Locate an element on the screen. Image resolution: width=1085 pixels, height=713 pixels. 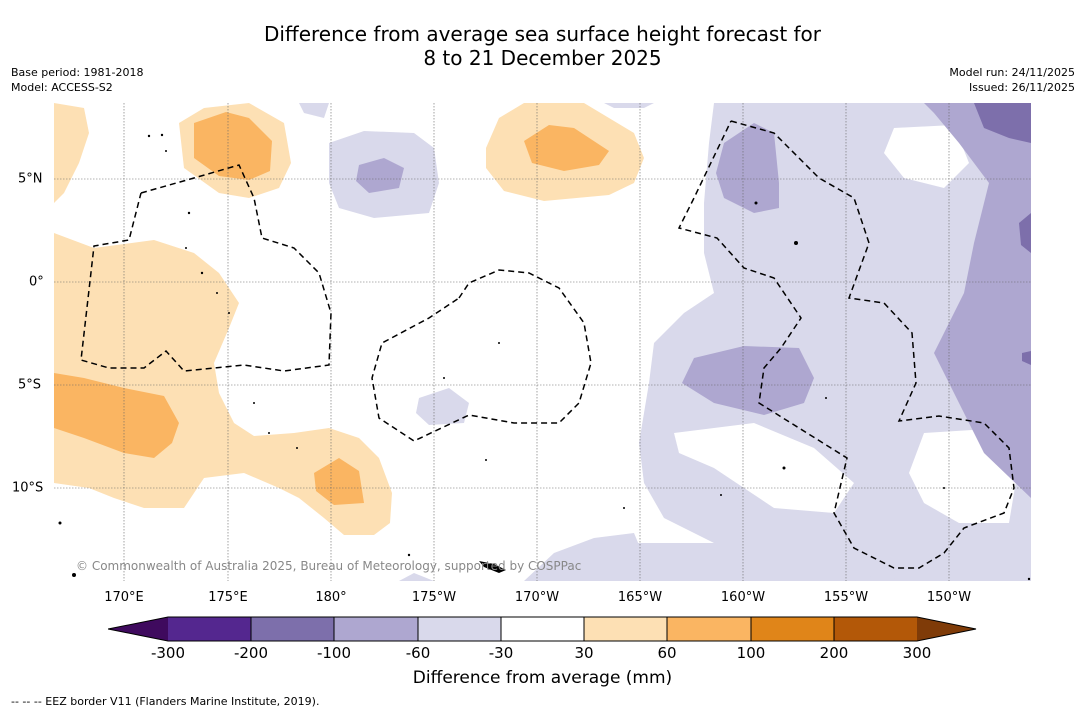
issued-date: Issued: 26/11/2025 is located at coordinates (1021, 87).